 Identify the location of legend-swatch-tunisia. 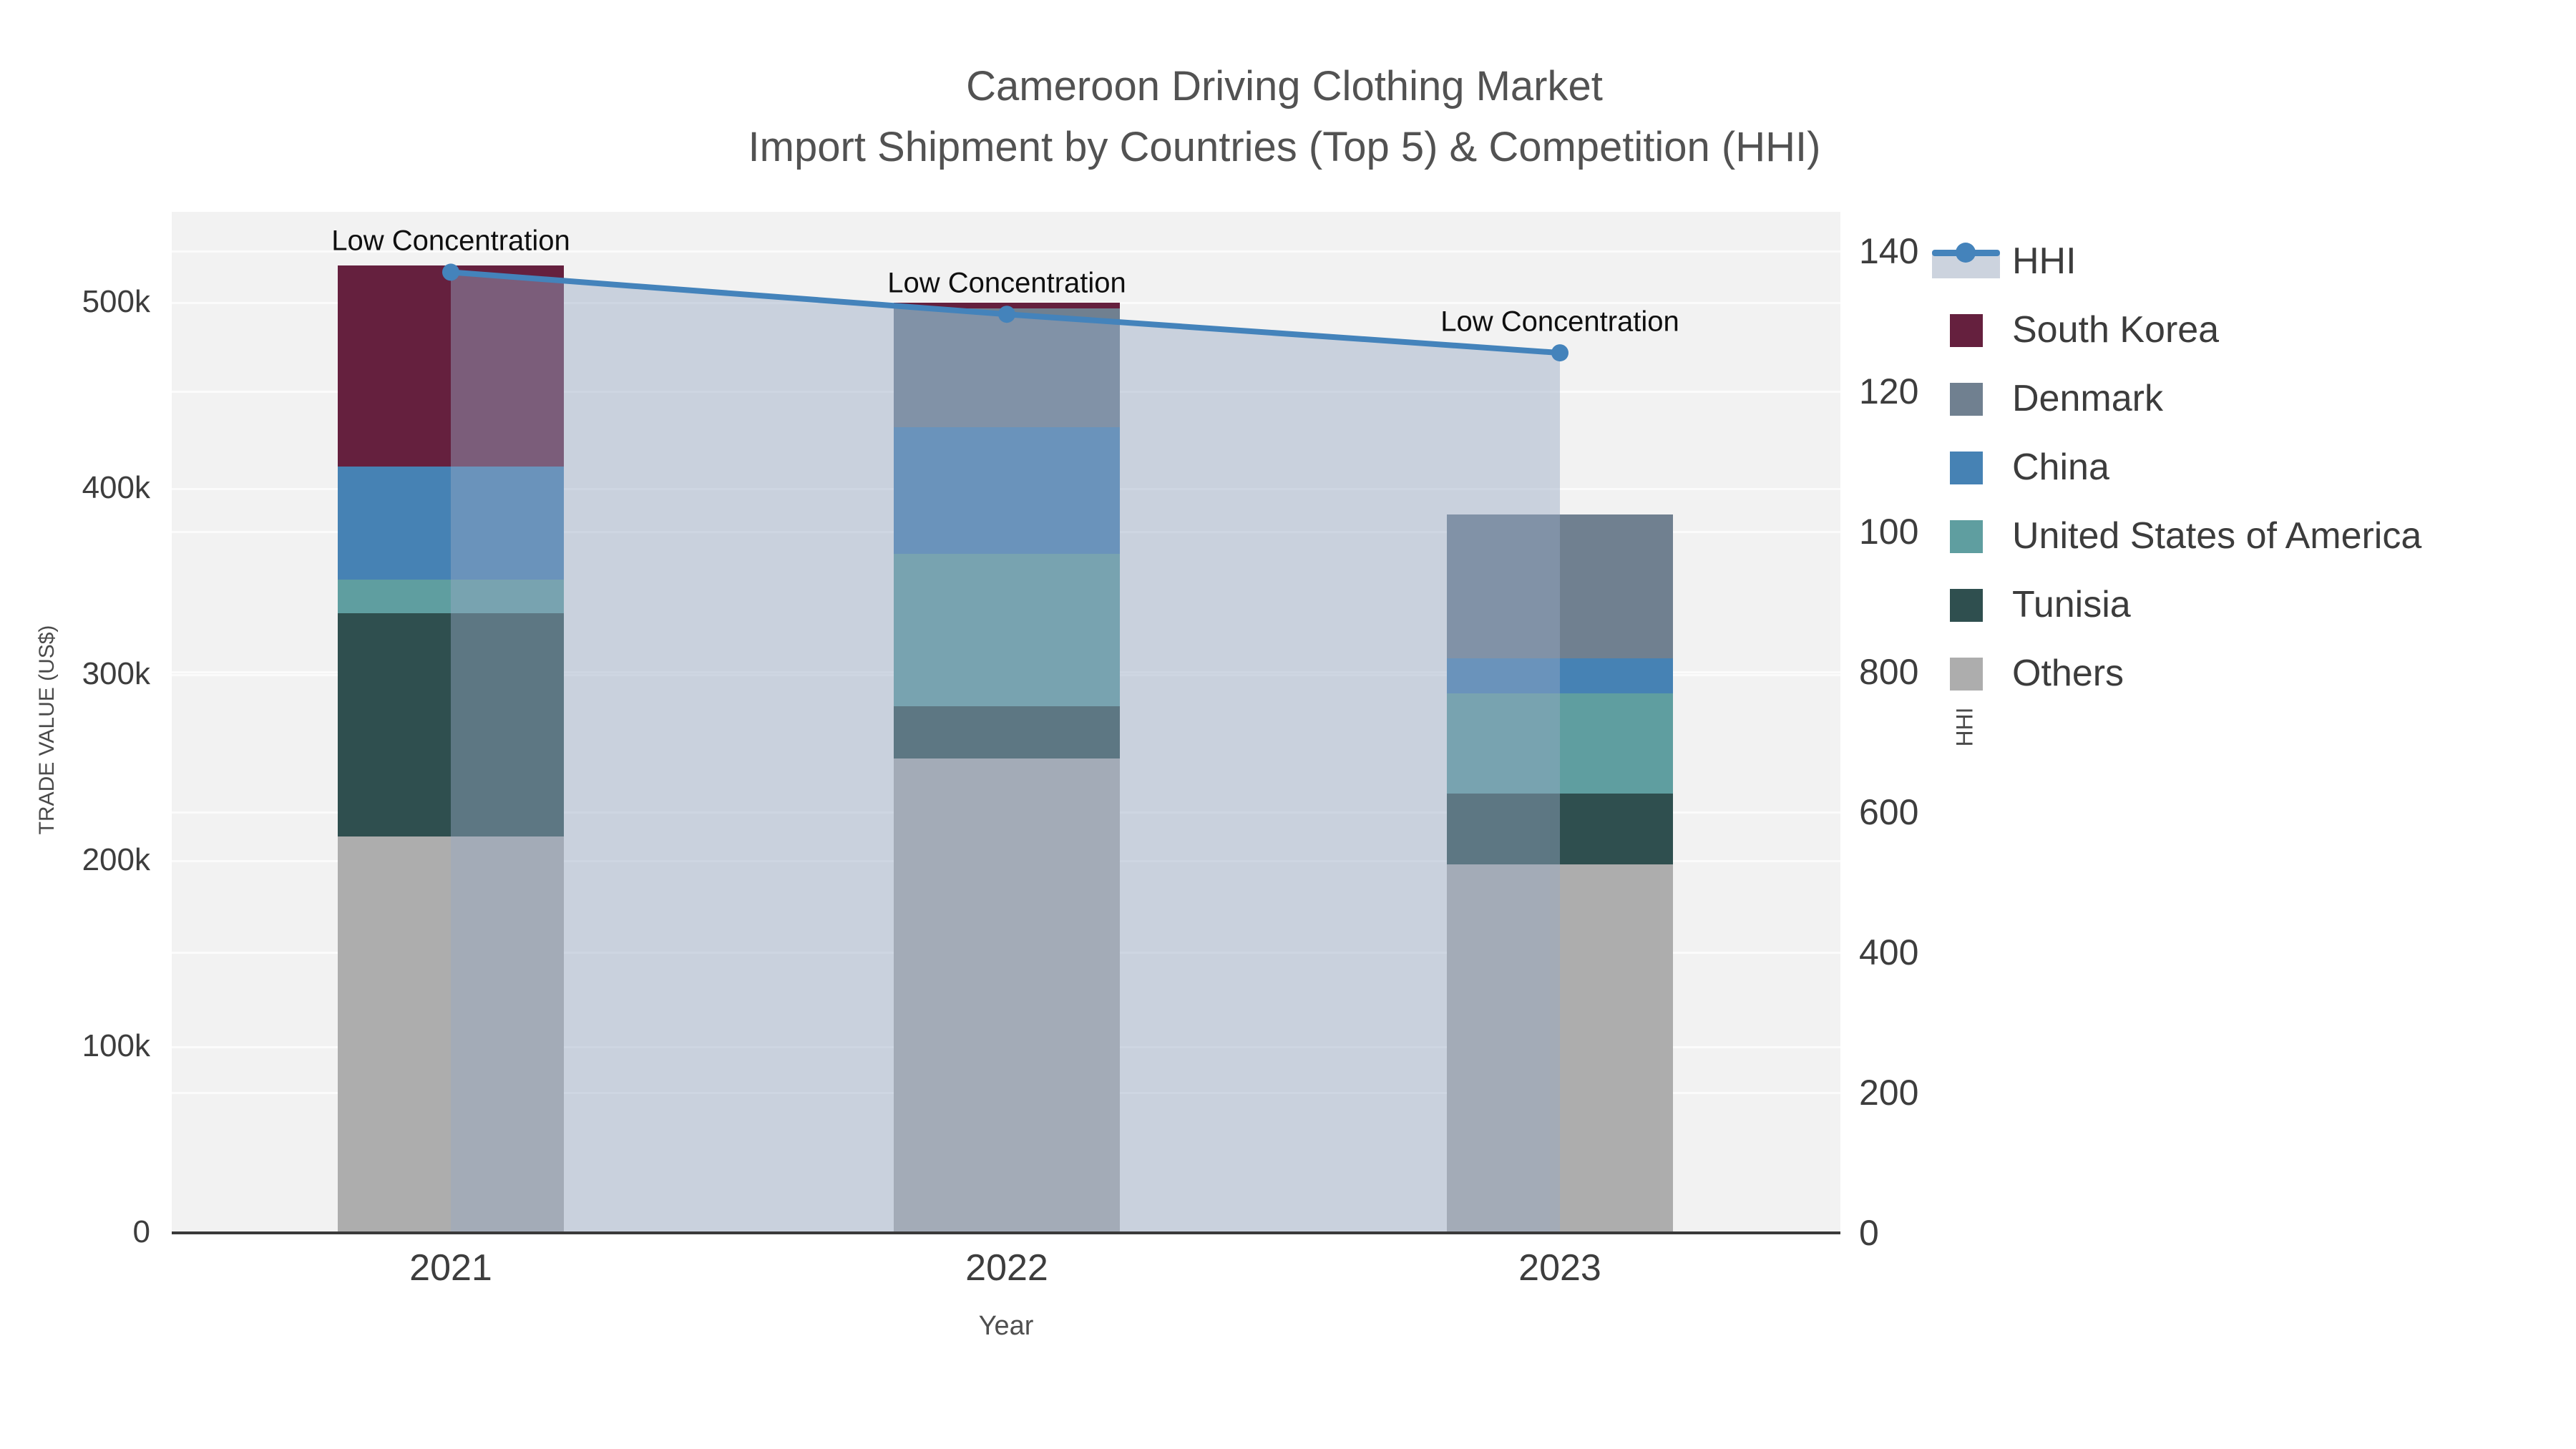
(1966, 605).